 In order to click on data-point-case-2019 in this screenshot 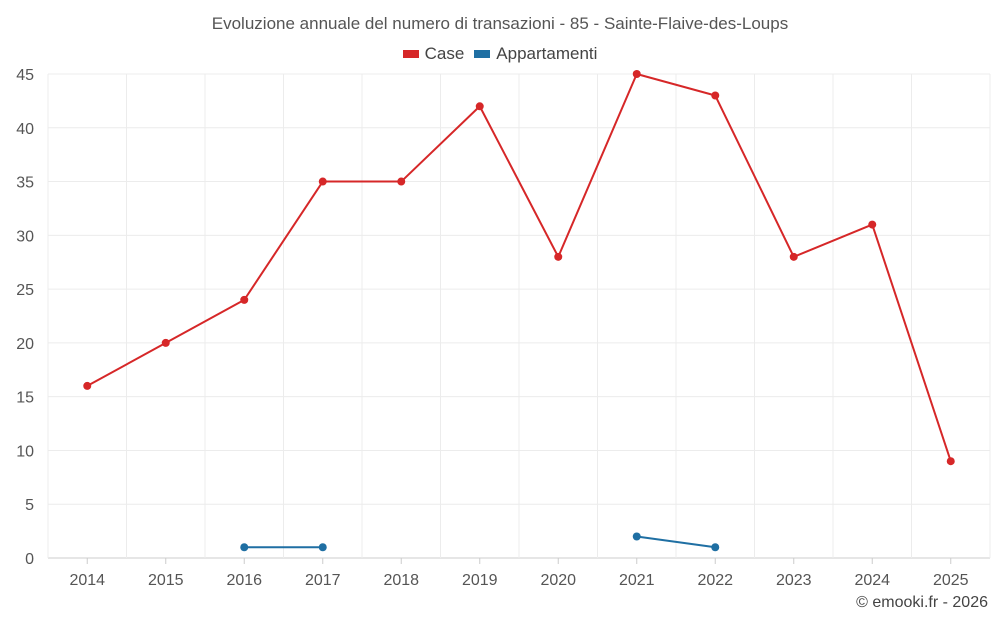, I will do `click(479, 106)`.